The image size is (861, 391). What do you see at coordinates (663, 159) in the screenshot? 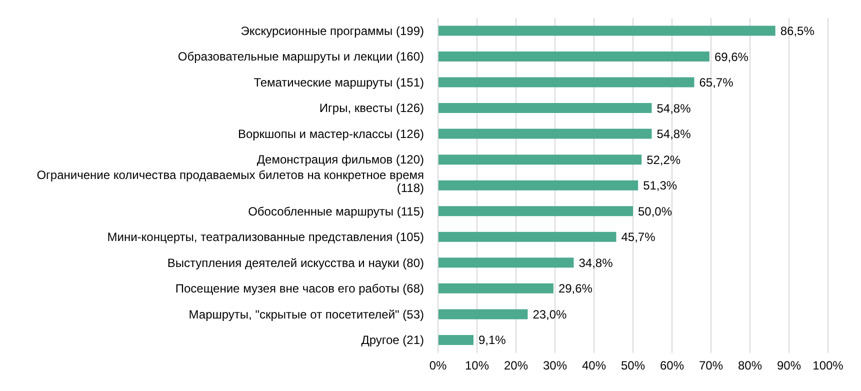
I see `data-label: 52,2%` at bounding box center [663, 159].